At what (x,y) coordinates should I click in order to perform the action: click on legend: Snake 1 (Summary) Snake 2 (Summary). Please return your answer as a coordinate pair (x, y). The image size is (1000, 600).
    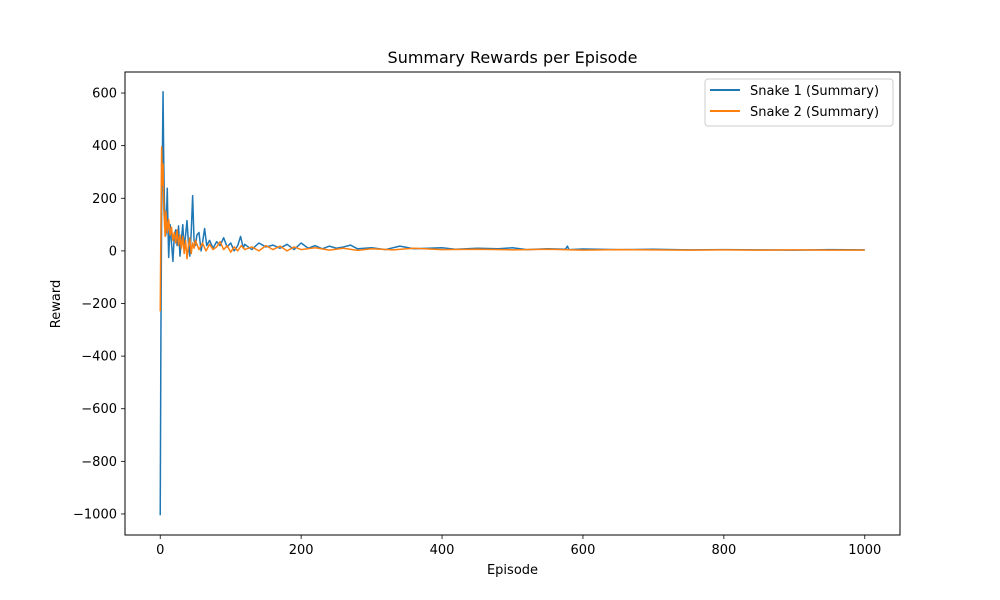
    Looking at the image, I should click on (799, 102).